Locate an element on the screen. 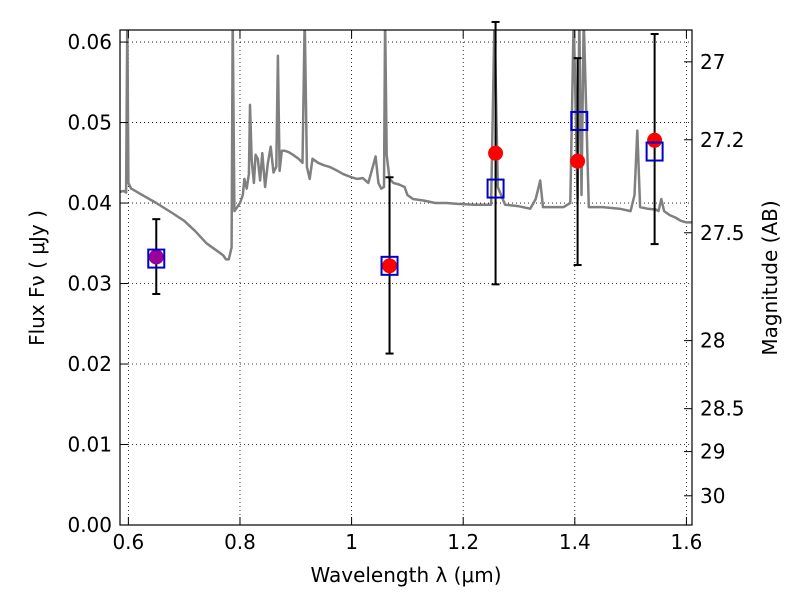 This screenshot has width=800, height=600. y-tick-label: 0.03 is located at coordinates (89, 284).